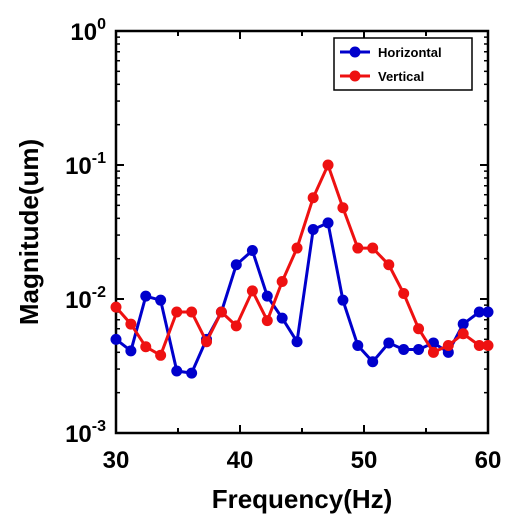 Image resolution: width=510 pixels, height=528 pixels. Describe the element at coordinates (85, 165) in the screenshot. I see `y-tick-label: 10⁻¹` at that location.